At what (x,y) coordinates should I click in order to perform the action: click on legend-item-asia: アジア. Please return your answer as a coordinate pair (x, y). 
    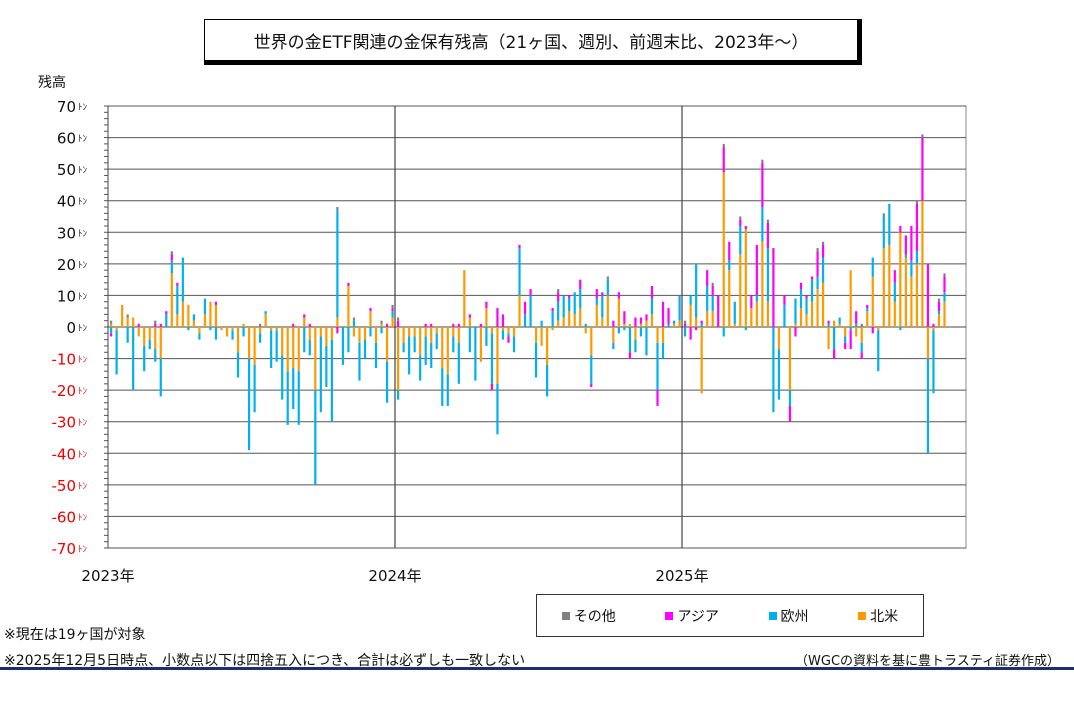
    Looking at the image, I should click on (692, 616).